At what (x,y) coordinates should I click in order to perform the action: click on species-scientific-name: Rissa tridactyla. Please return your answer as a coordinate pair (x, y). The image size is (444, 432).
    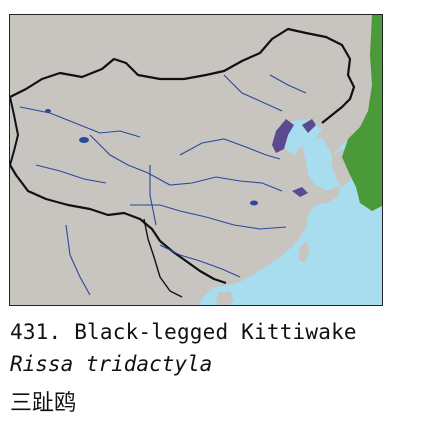
    Looking at the image, I should click on (111, 364).